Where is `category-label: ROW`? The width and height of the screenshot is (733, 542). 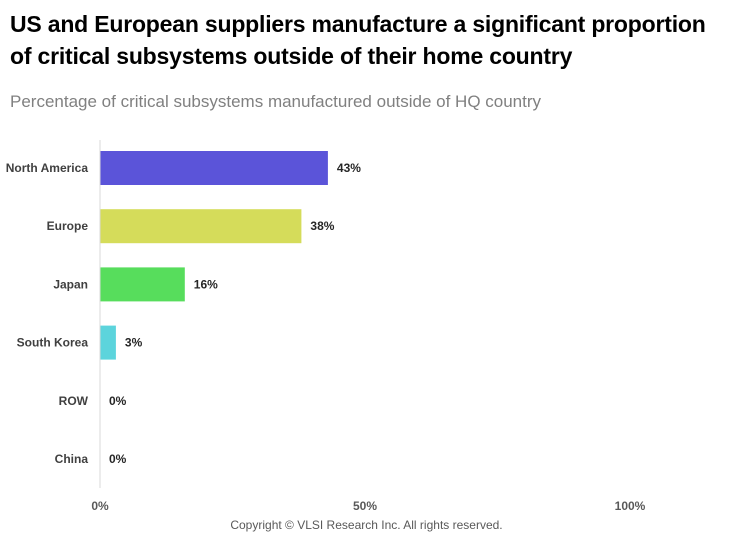
category-label: ROW is located at coordinates (74, 401).